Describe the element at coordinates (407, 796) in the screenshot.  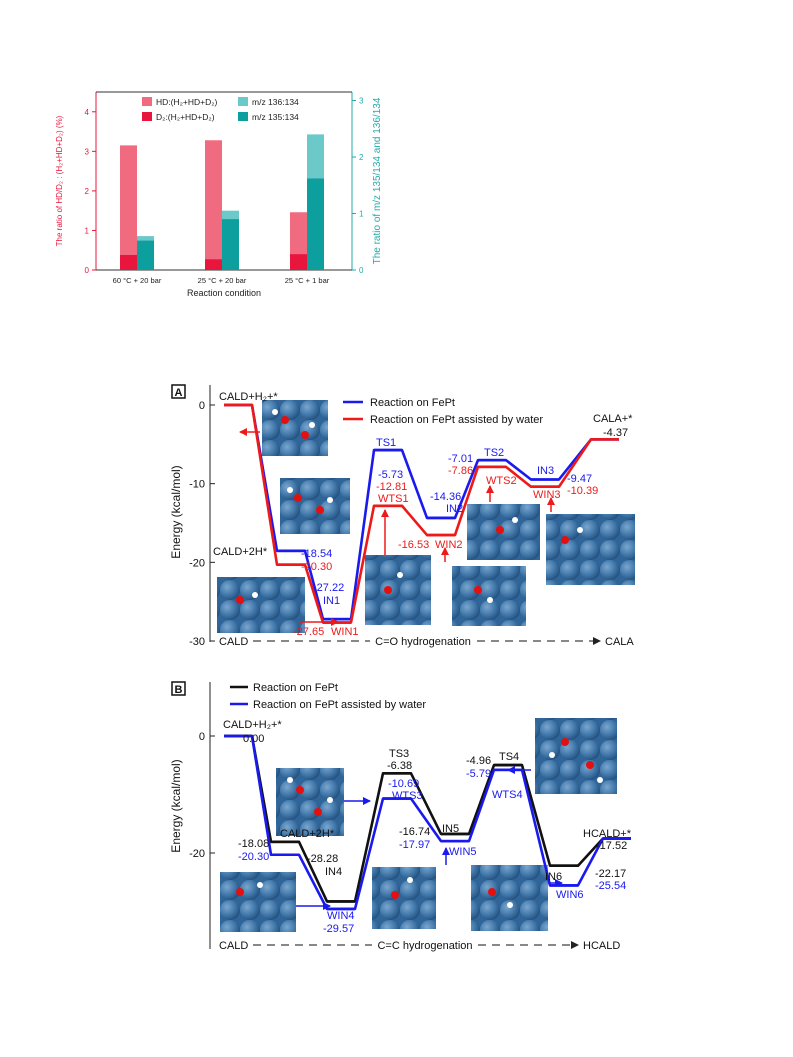
I see `label-wts3: WTS3` at that location.